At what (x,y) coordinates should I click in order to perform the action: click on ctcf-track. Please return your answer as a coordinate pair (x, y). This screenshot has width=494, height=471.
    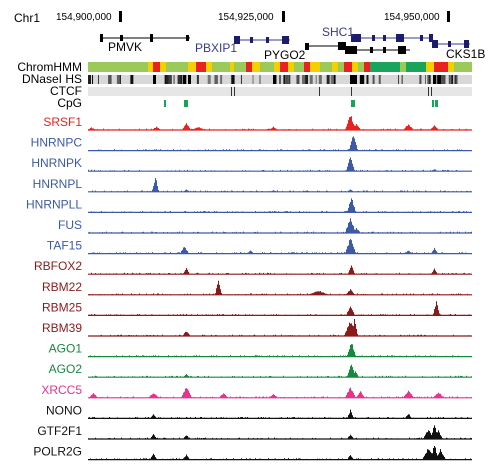
    Looking at the image, I should click on (280, 91).